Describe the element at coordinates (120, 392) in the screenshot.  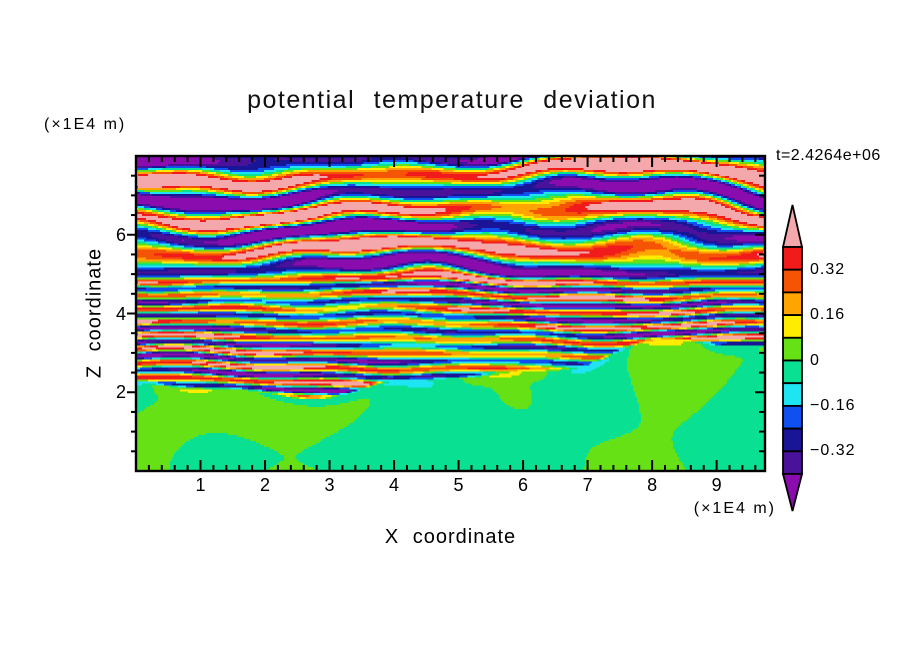
I see `z-tick-label: 2` at that location.